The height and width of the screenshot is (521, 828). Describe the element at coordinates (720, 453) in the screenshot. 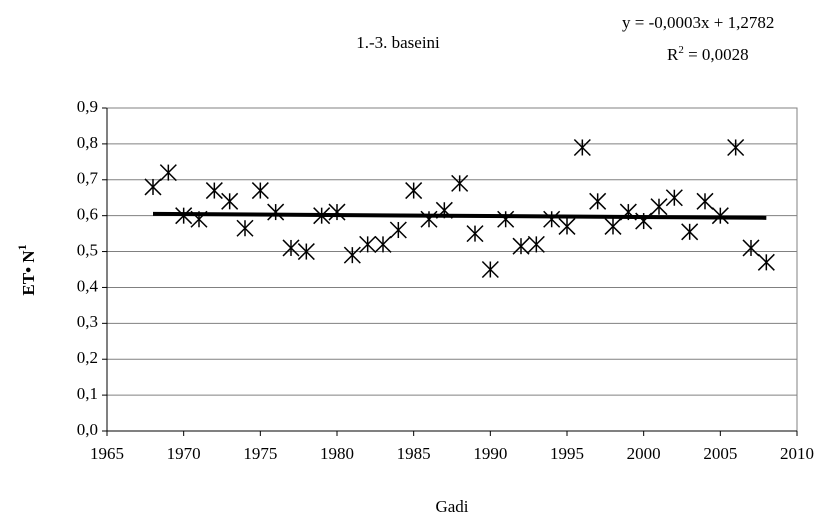

I see `x-tick-label: 2005` at that location.